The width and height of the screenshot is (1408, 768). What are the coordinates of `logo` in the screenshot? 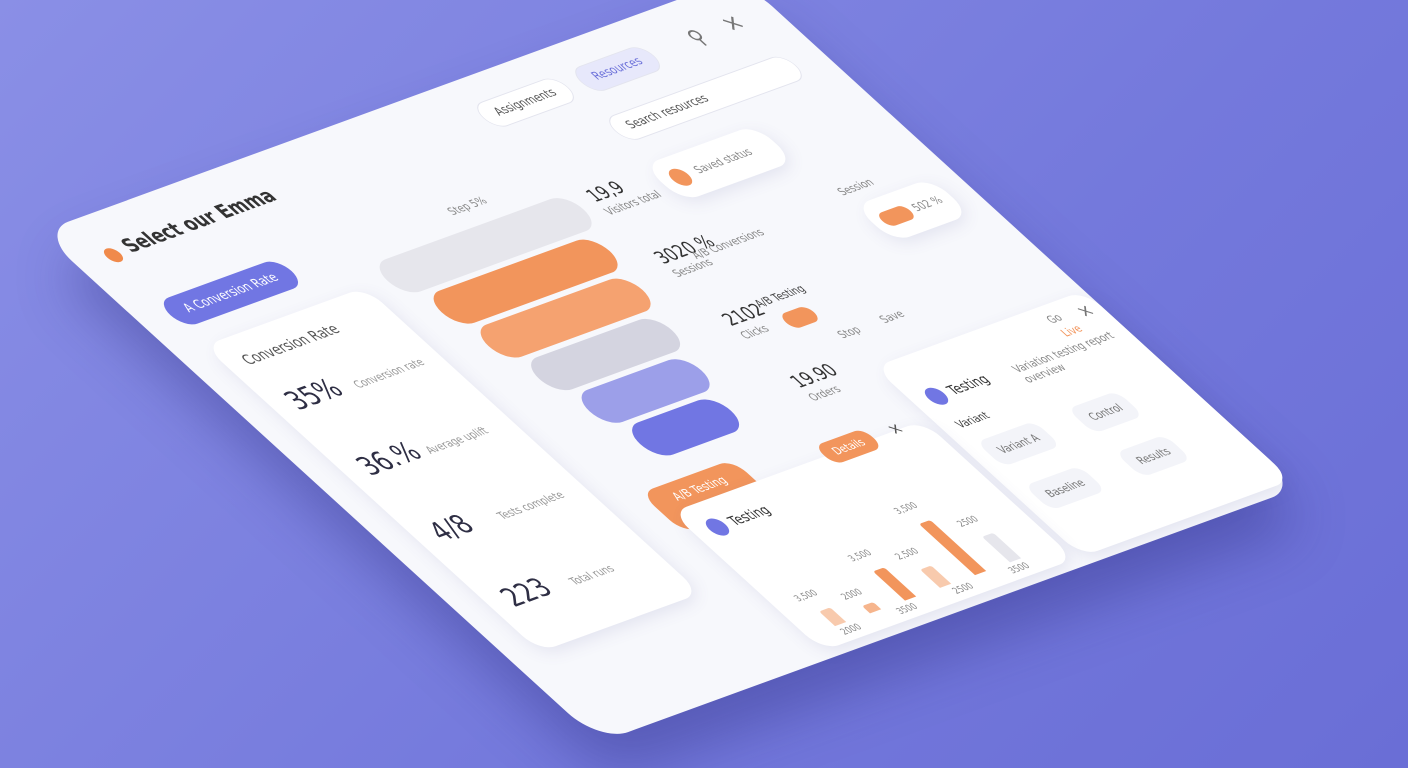 It's located at (113, 255).